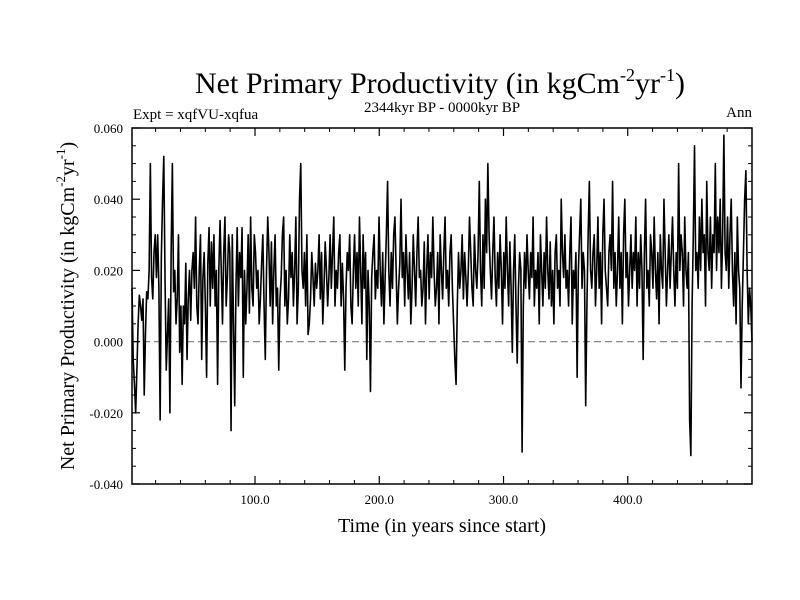 The width and height of the screenshot is (800, 600). What do you see at coordinates (60, 154) in the screenshot?
I see `y-axis-label-sup2: -1` at bounding box center [60, 154].